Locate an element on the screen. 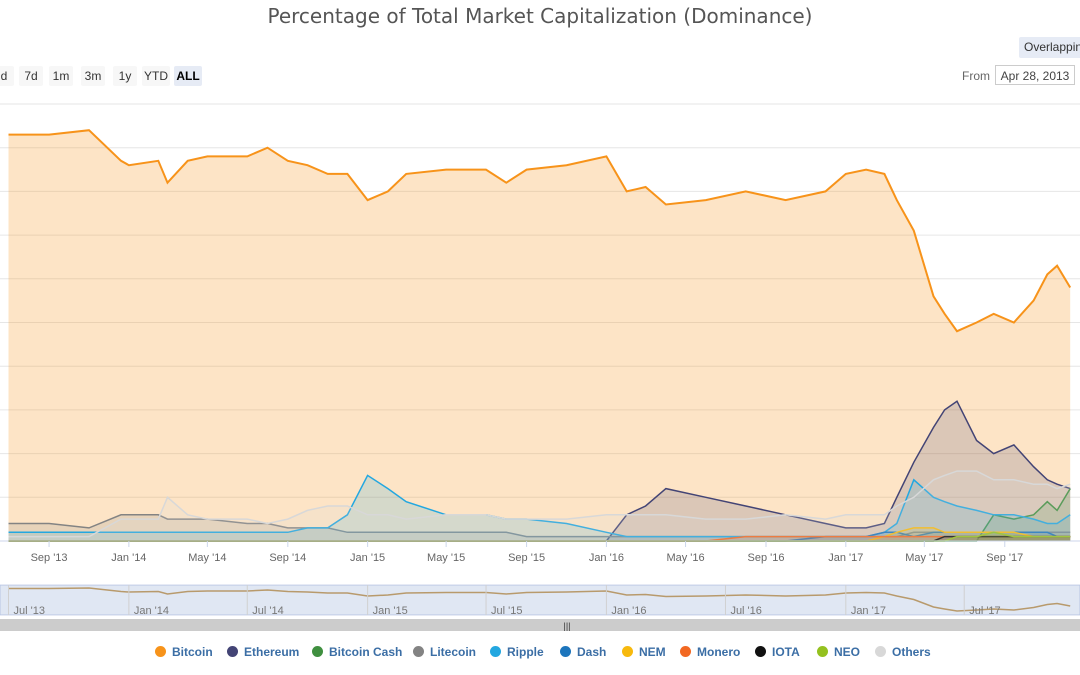 This screenshot has width=1080, height=675. legend-label: NEM is located at coordinates (652, 652).